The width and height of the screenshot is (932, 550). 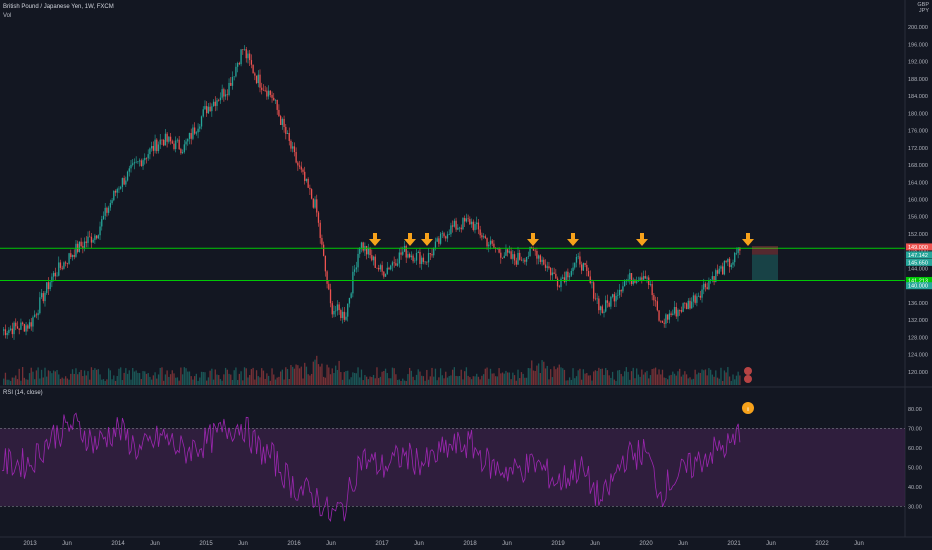 What do you see at coordinates (918, 28) in the screenshot?
I see `price-tick-label: 200.000` at bounding box center [918, 28].